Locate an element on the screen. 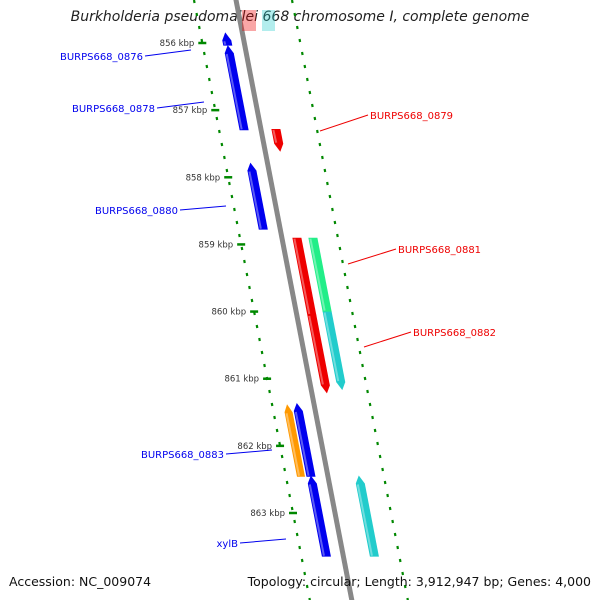 The height and width of the screenshot is (600, 600). tick-label: 862 kbp is located at coordinates (254, 447).